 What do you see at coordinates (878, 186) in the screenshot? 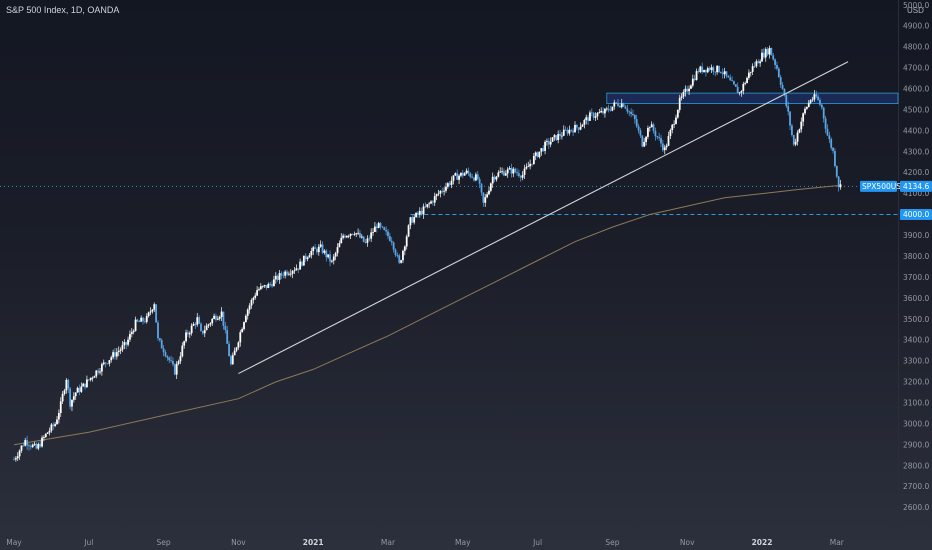
I see `symbol-tag` at bounding box center [878, 186].